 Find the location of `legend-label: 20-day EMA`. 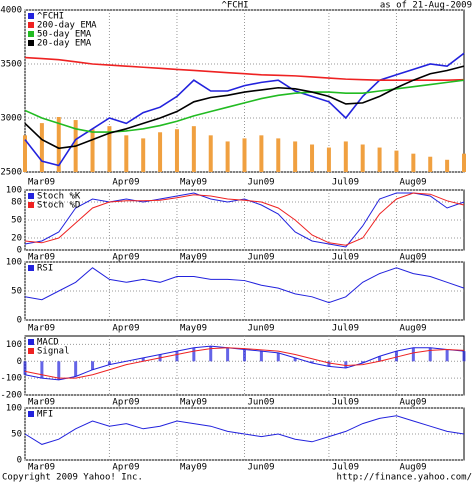

legend-label: 20-day EMA is located at coordinates (64, 44).